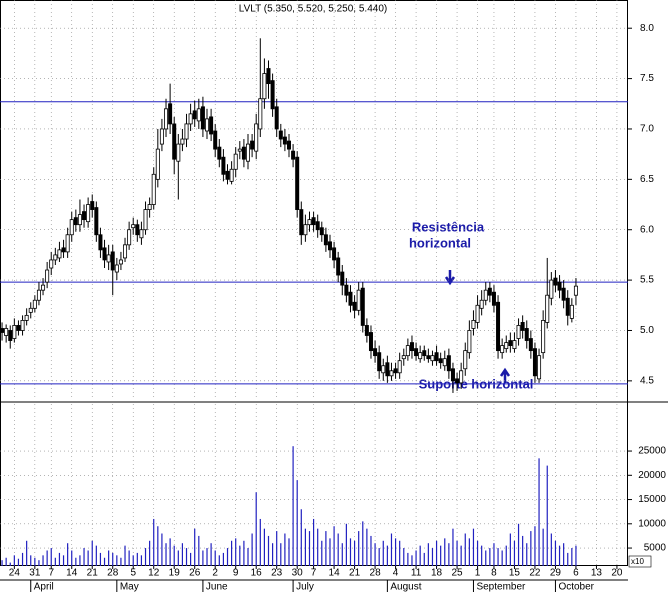 This screenshot has width=668, height=592. Describe the element at coordinates (556, 573) in the screenshot. I see `x-tick-label: 29` at that location.